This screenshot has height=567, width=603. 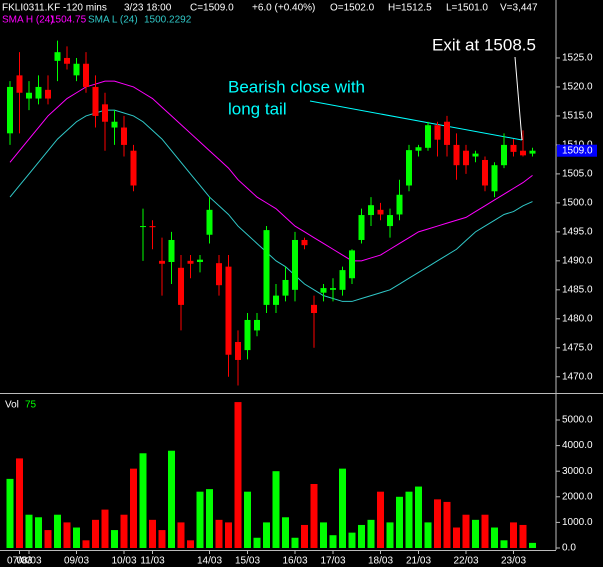 I want to click on x-tick-label: 18/03, so click(x=380, y=561).